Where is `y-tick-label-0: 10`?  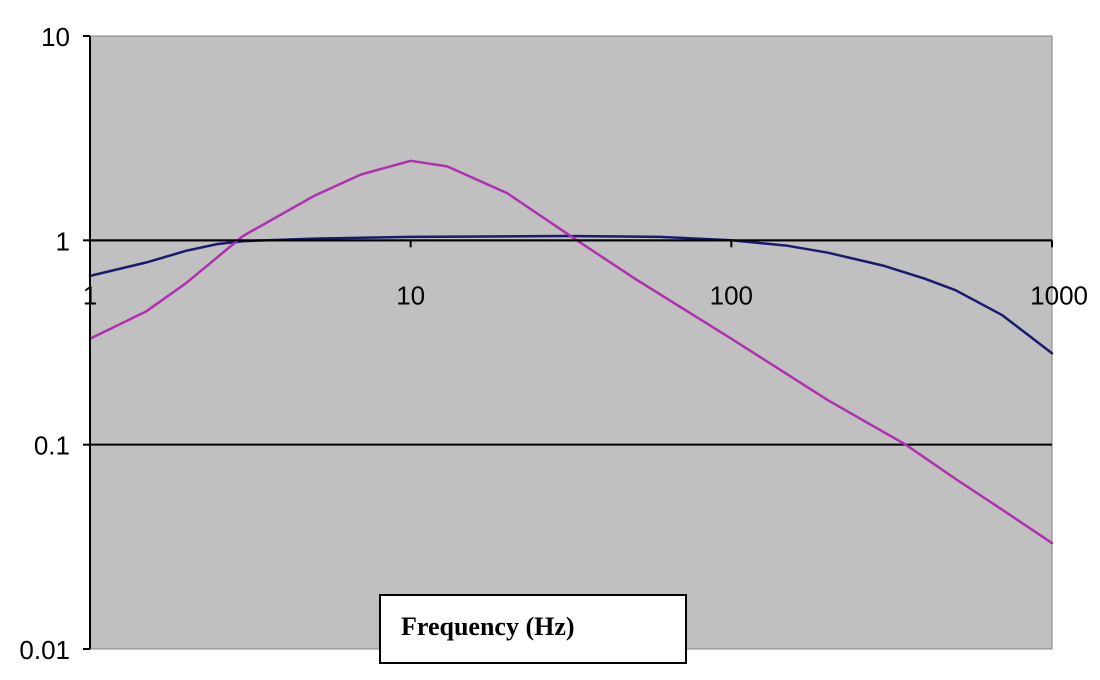
y-tick-label-0: 10 is located at coordinates (55, 37).